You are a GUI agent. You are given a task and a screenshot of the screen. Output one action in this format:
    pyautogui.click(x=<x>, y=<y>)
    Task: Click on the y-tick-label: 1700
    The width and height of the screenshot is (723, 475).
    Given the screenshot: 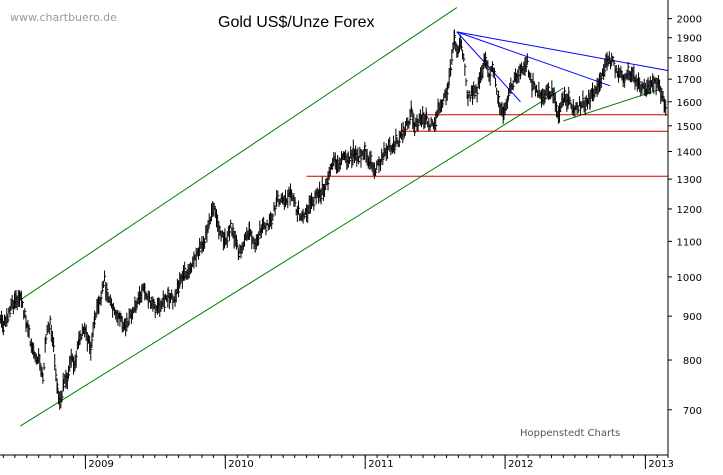 What is the action you would take?
    pyautogui.click(x=689, y=80)
    